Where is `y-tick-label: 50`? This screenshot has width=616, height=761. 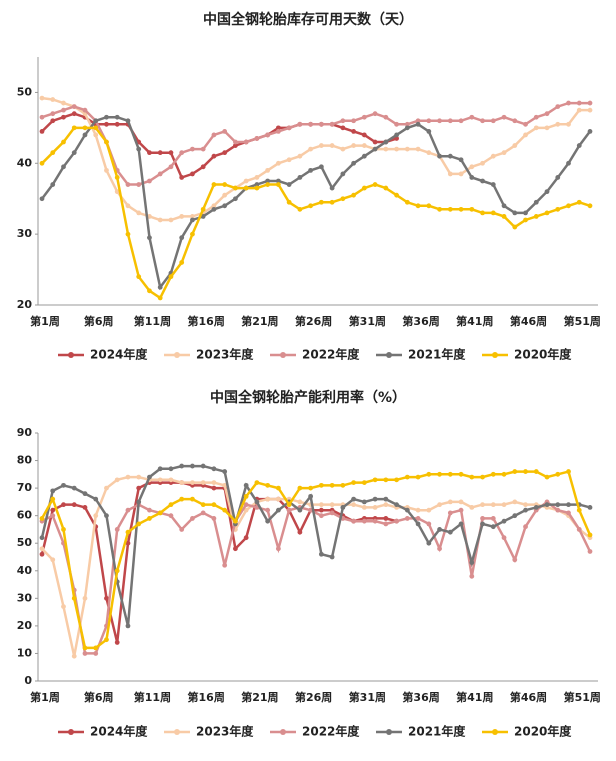 y-tick-label: 50 is located at coordinates (25, 91).